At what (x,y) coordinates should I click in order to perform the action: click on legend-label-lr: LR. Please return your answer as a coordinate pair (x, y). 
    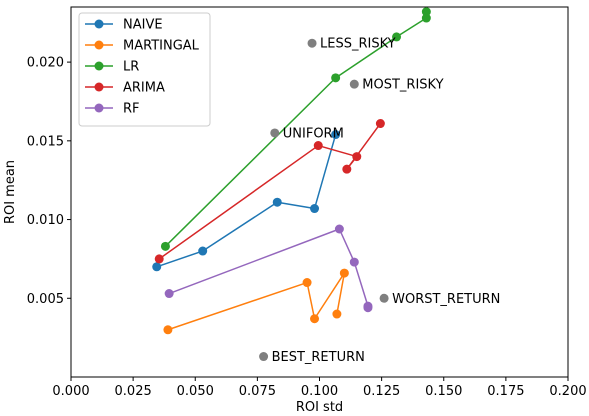
    Looking at the image, I should click on (131, 67).